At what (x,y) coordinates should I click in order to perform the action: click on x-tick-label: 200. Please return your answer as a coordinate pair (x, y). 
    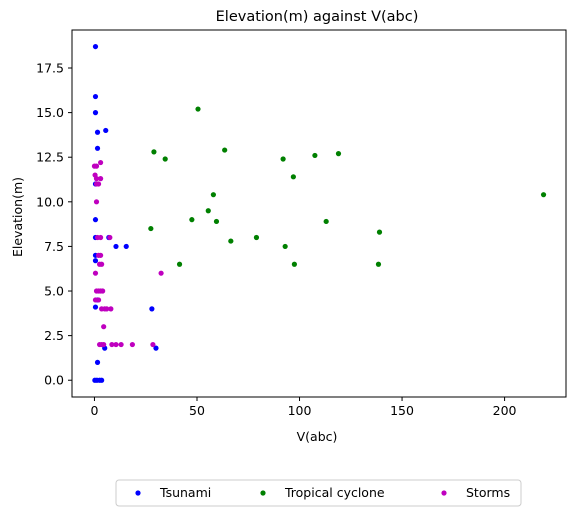
    Looking at the image, I should click on (505, 410).